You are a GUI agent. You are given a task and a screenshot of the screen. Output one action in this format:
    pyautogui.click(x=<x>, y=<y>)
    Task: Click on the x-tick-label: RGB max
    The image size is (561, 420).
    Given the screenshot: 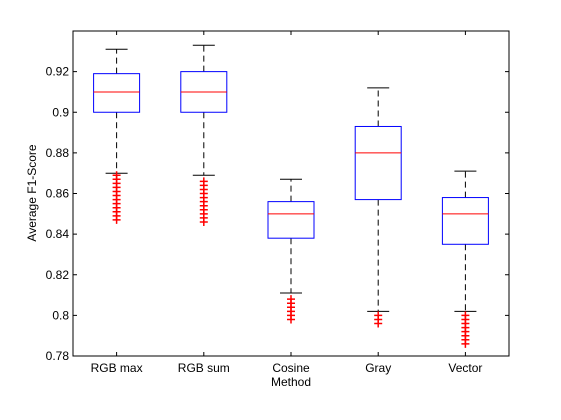 What is the action you would take?
    pyautogui.click(x=117, y=368)
    